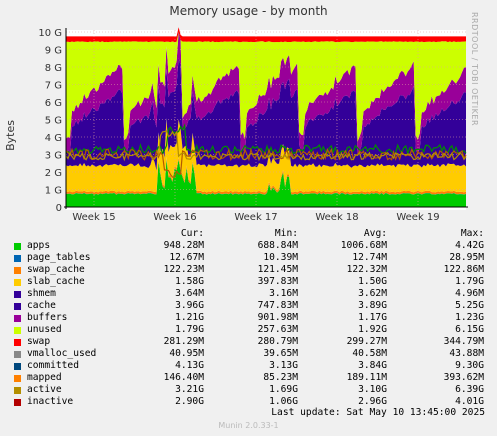  Describe the element at coordinates (372, 281) in the screenshot. I see `legend-avg-slab_cache: 1.50G` at that location.